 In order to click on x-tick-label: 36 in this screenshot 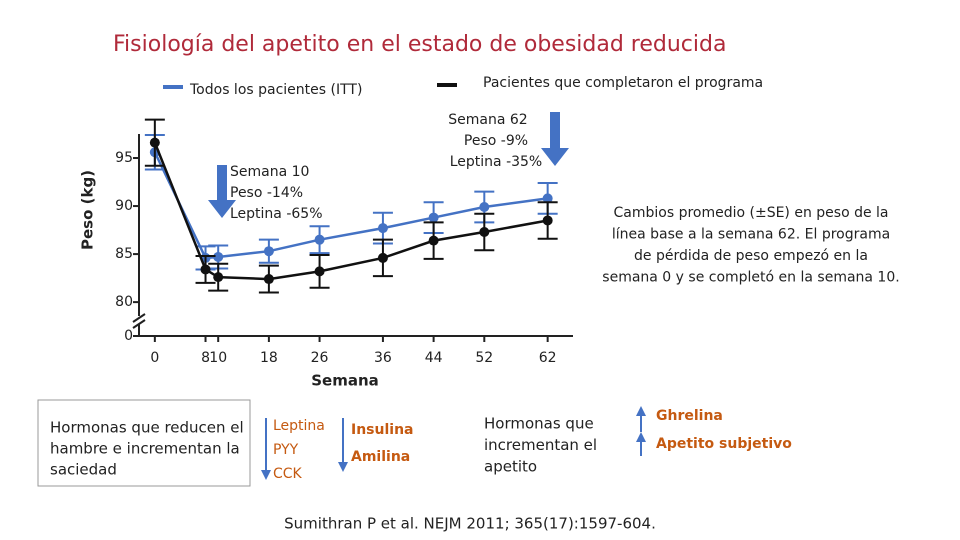, I will do `click(383, 358)`.